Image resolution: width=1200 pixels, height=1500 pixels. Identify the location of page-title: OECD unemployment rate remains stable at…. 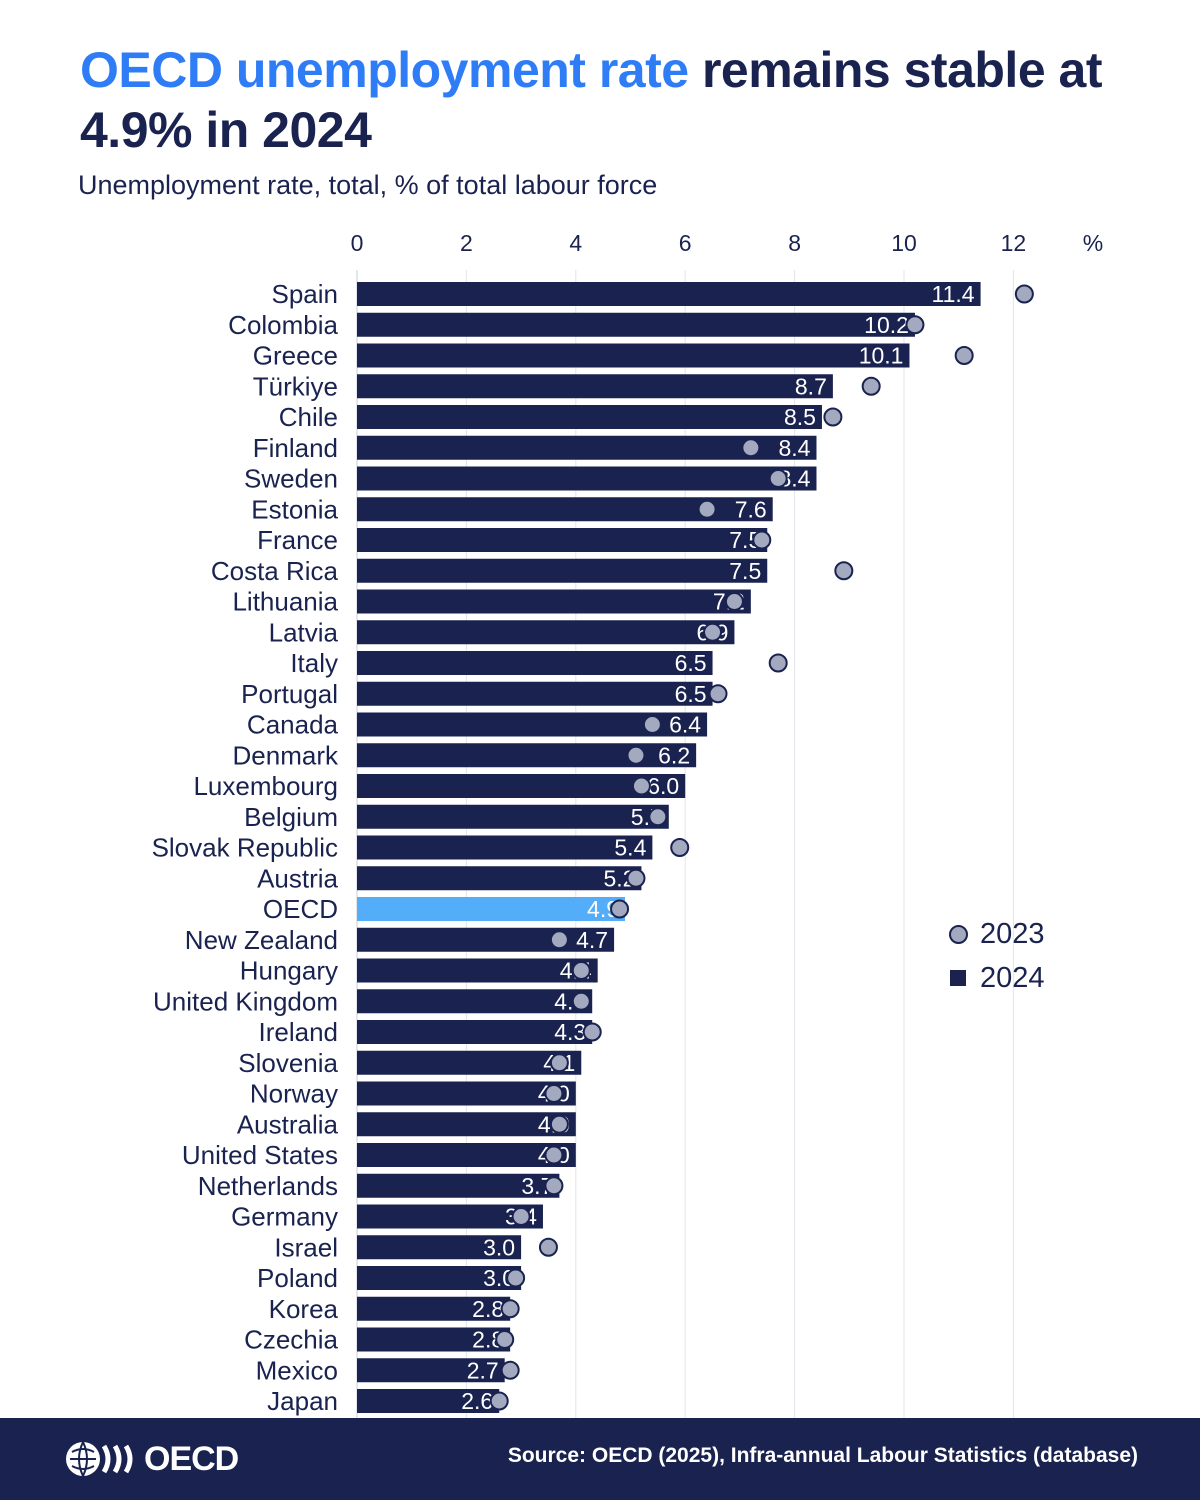
(620, 100).